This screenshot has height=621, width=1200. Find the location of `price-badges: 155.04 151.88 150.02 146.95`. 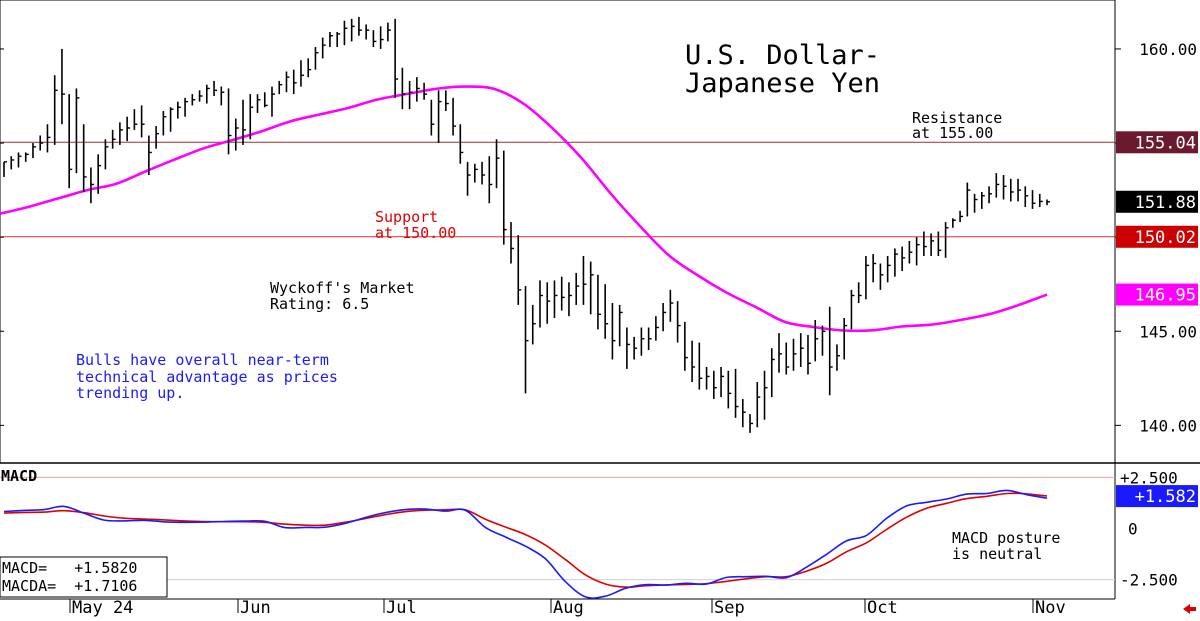

price-badges: 155.04 151.88 150.02 146.95 is located at coordinates (1157, 218).